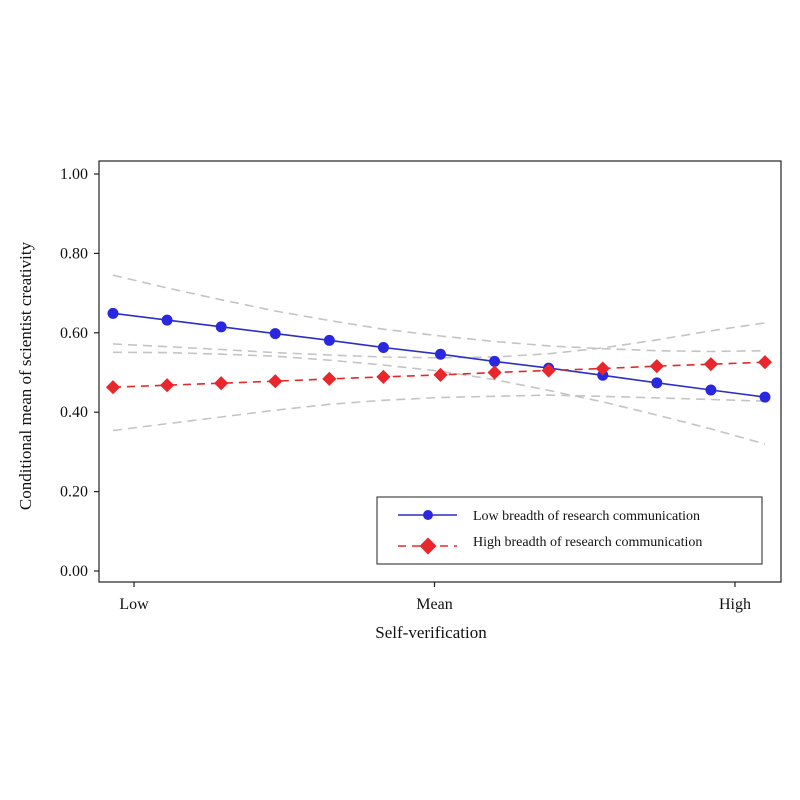  Describe the element at coordinates (431, 632) in the screenshot. I see `x-axis-title: Self-verification` at that location.